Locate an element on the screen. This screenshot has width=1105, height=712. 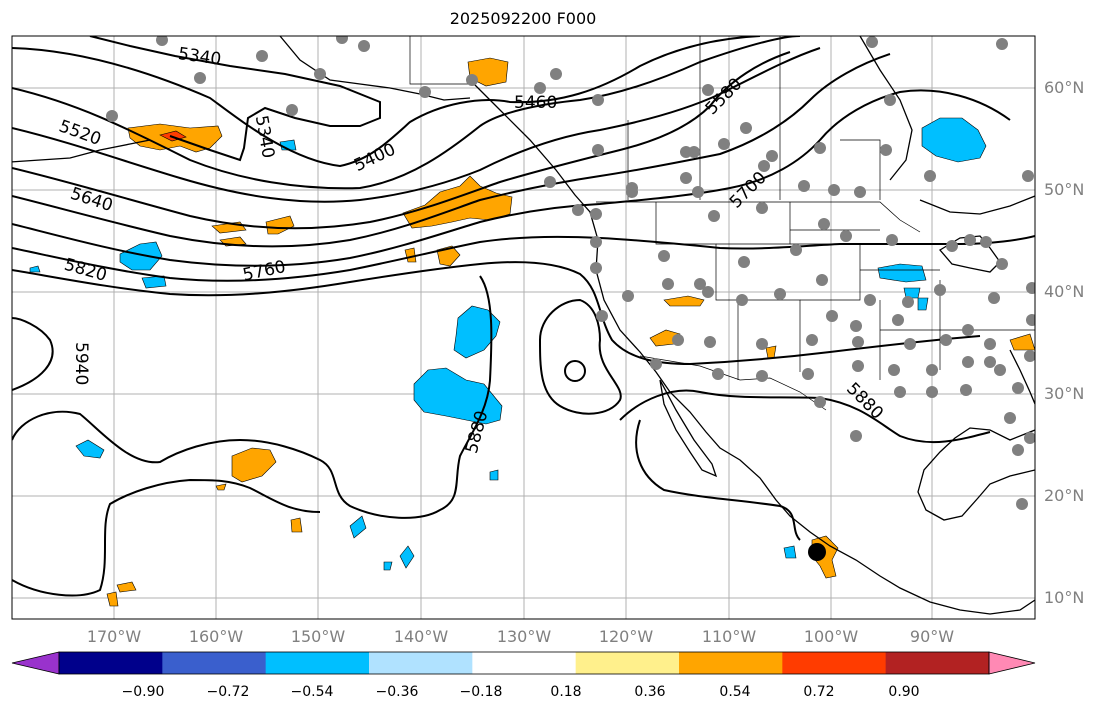
us-mexico-border is located at coordinates (733, 383).